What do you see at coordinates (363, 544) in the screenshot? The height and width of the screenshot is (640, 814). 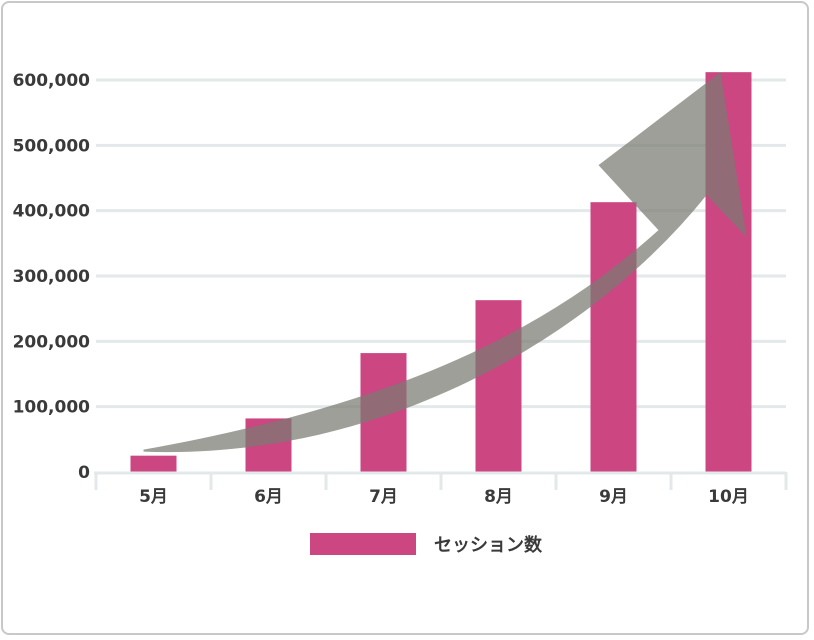 I see `legend-swatch` at bounding box center [363, 544].